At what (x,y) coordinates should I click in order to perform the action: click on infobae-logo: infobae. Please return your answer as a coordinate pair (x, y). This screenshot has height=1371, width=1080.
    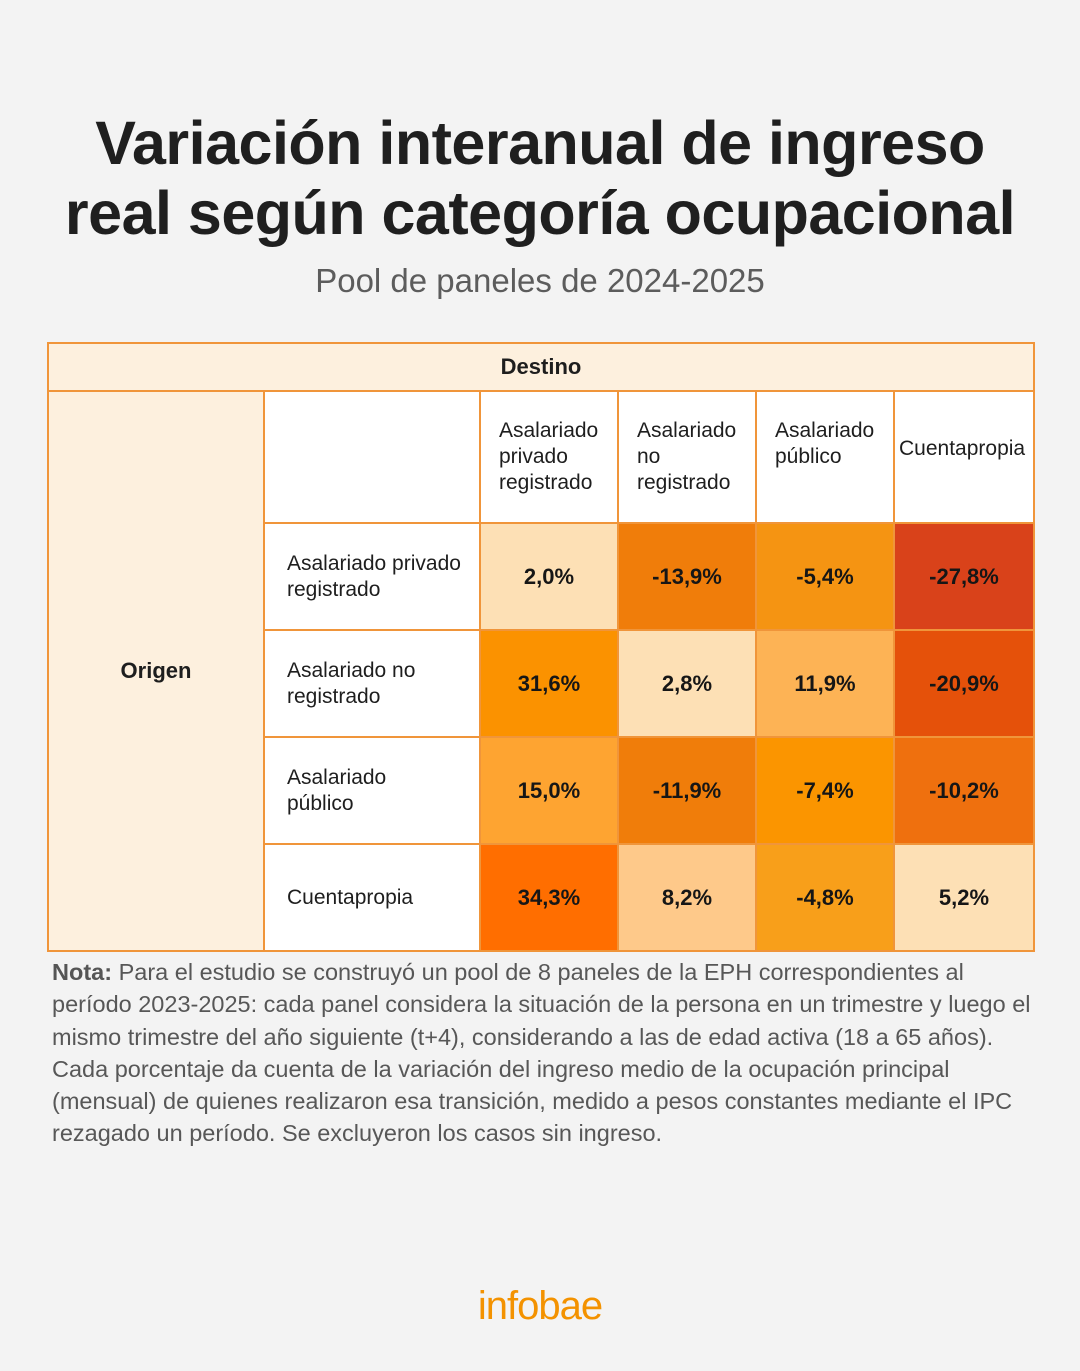
    Looking at the image, I should click on (540, 1306).